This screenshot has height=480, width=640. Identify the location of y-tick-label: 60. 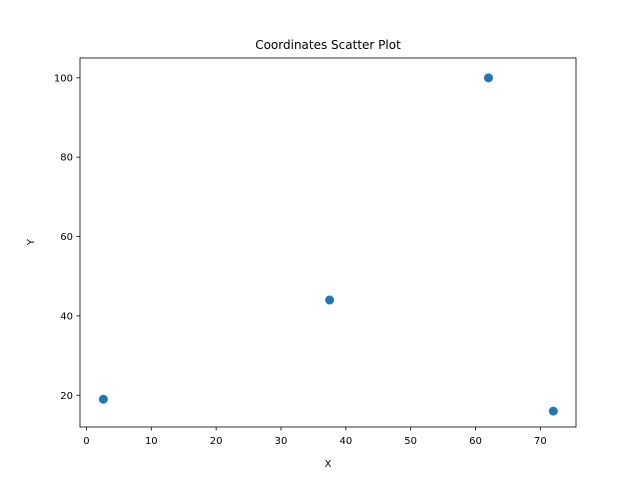
(66, 237).